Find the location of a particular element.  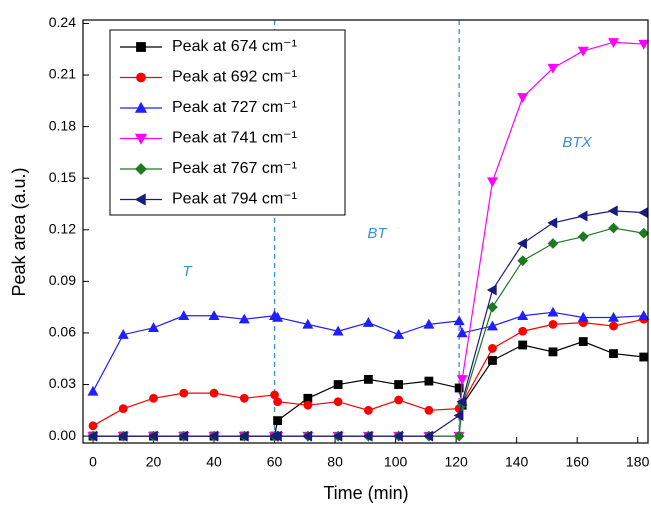

y-tick-label: 0.24 is located at coordinates (62, 22).